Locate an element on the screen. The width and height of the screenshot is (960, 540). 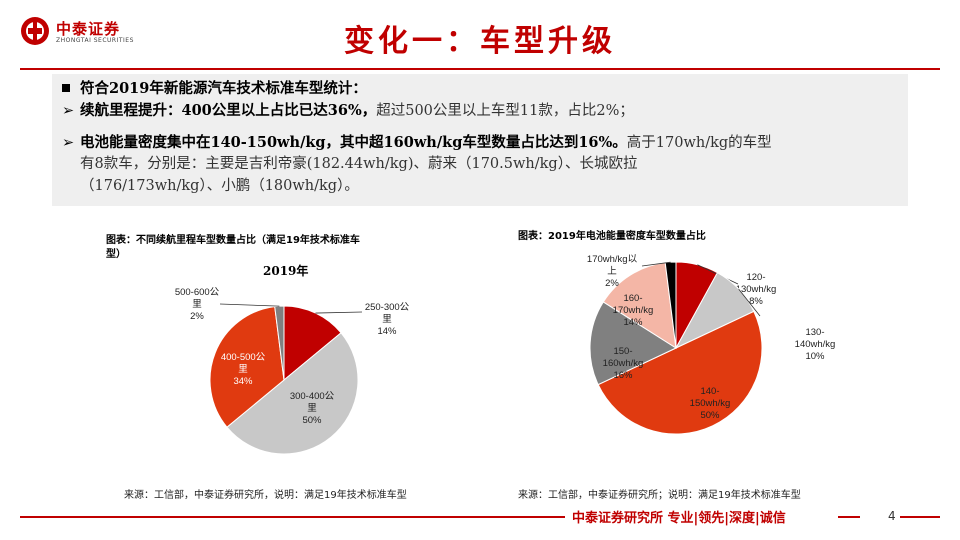
right-pie-slice-label-4: 160-170wh/kg 14% is located at coordinates (633, 310).